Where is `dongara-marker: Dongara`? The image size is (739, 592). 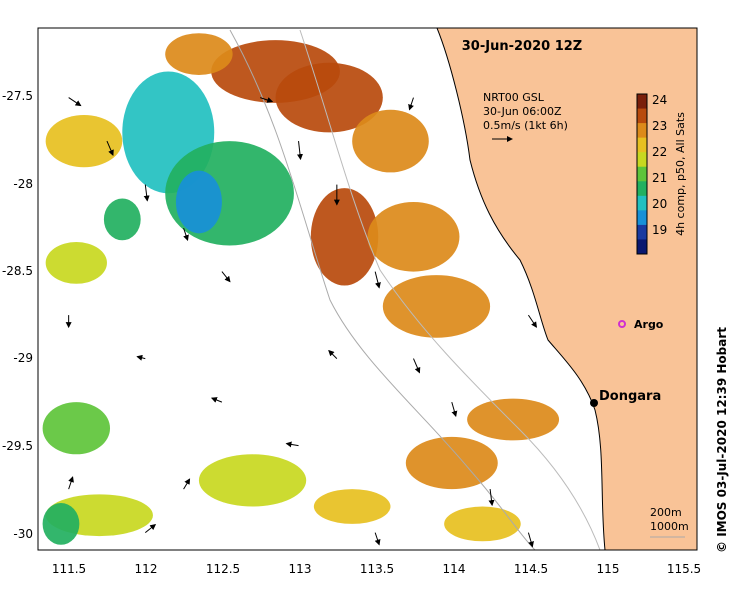 dongara-marker: Dongara is located at coordinates (625, 398).